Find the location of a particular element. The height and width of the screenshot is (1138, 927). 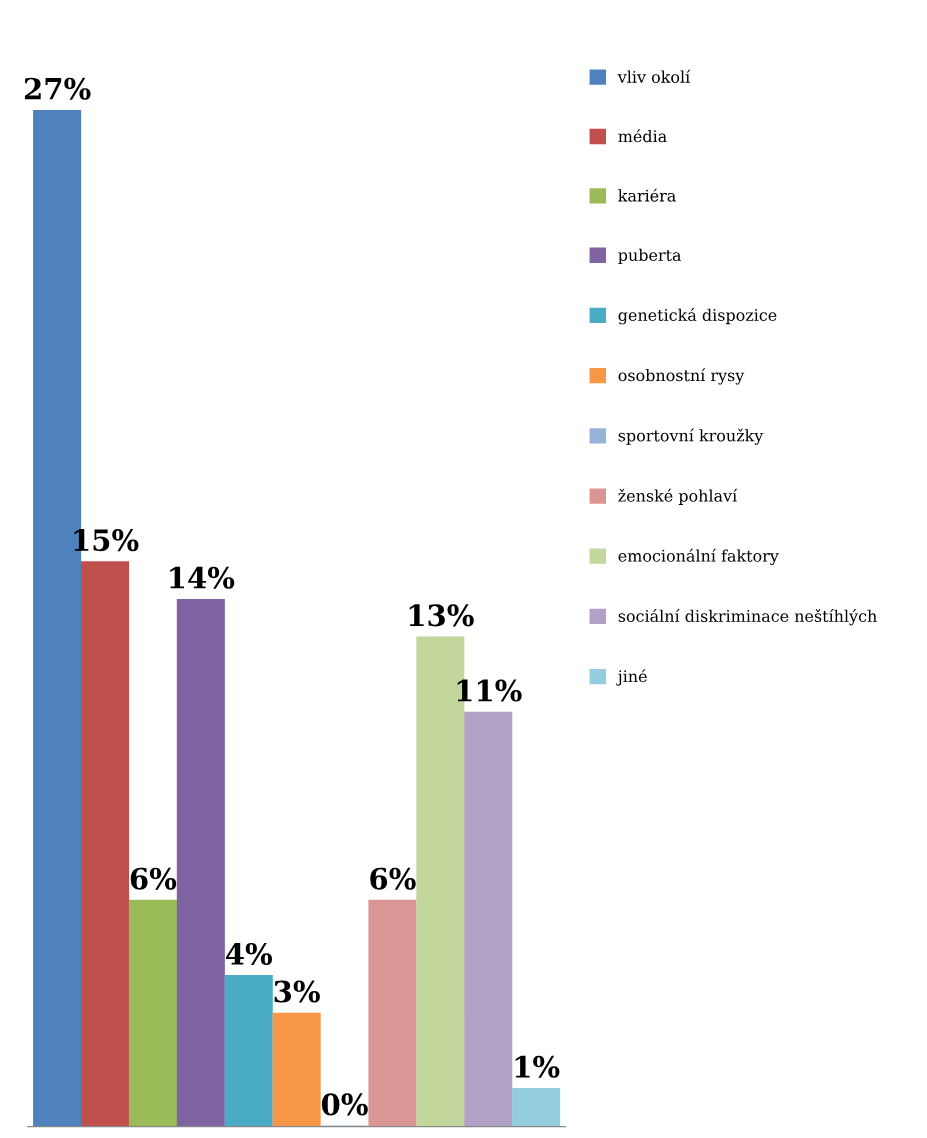

legend-label: kariéra is located at coordinates (647, 195).